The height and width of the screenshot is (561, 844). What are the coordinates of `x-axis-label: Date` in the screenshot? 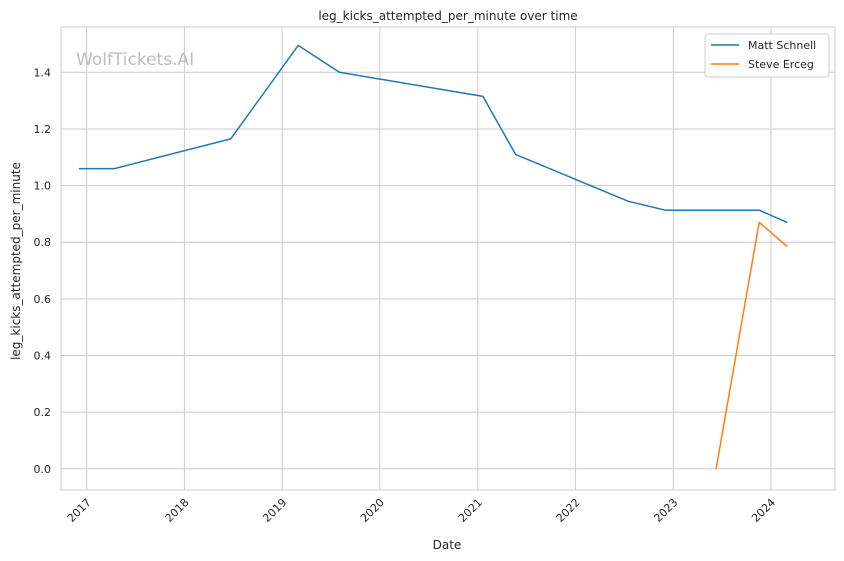 It's located at (447, 545).